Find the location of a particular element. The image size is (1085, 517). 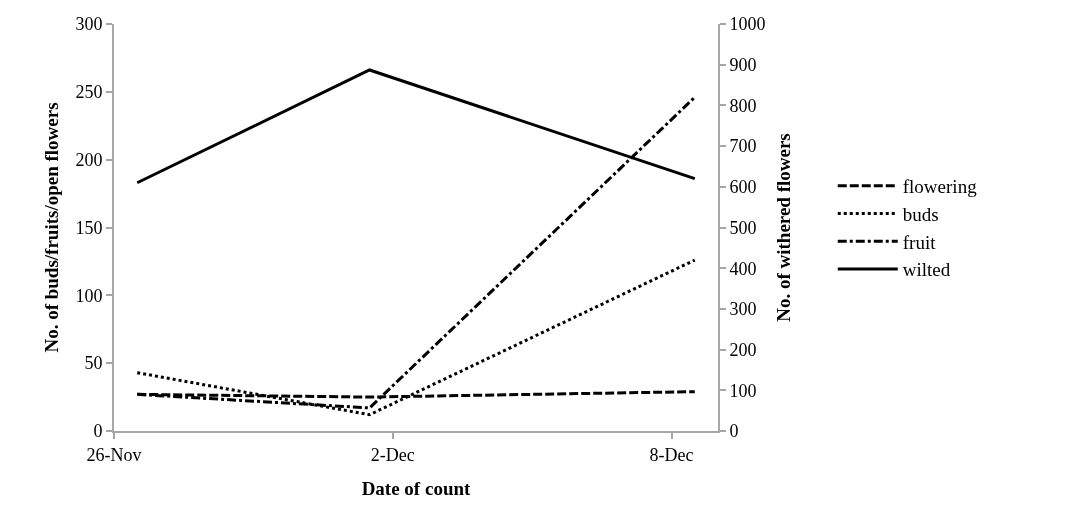

x-axis-title: Date of count is located at coordinates (416, 488).